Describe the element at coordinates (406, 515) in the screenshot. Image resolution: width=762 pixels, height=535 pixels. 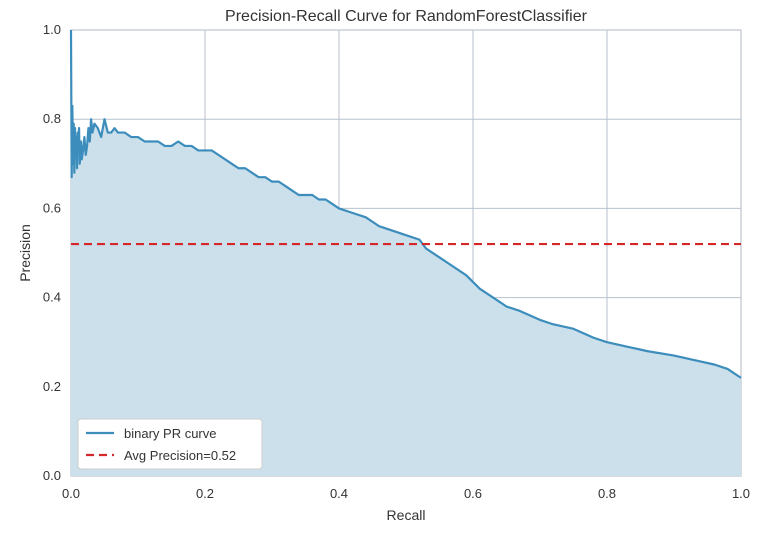
I see `x-axis-label: Recall` at that location.